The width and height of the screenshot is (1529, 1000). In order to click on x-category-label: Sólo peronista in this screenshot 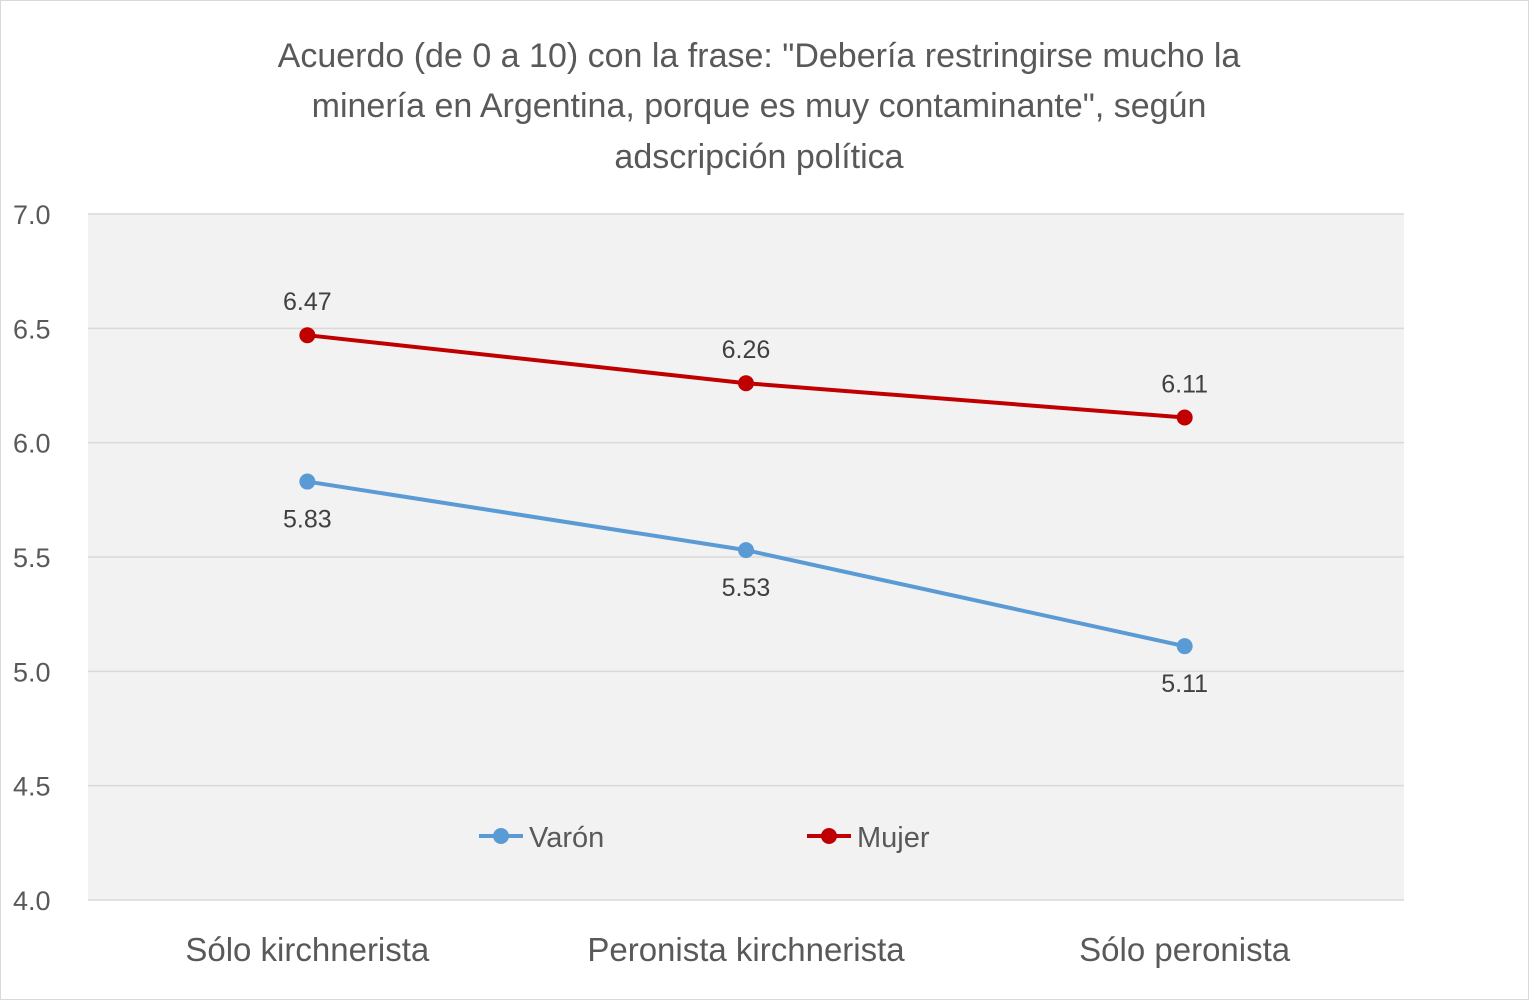, I will do `click(1185, 949)`.